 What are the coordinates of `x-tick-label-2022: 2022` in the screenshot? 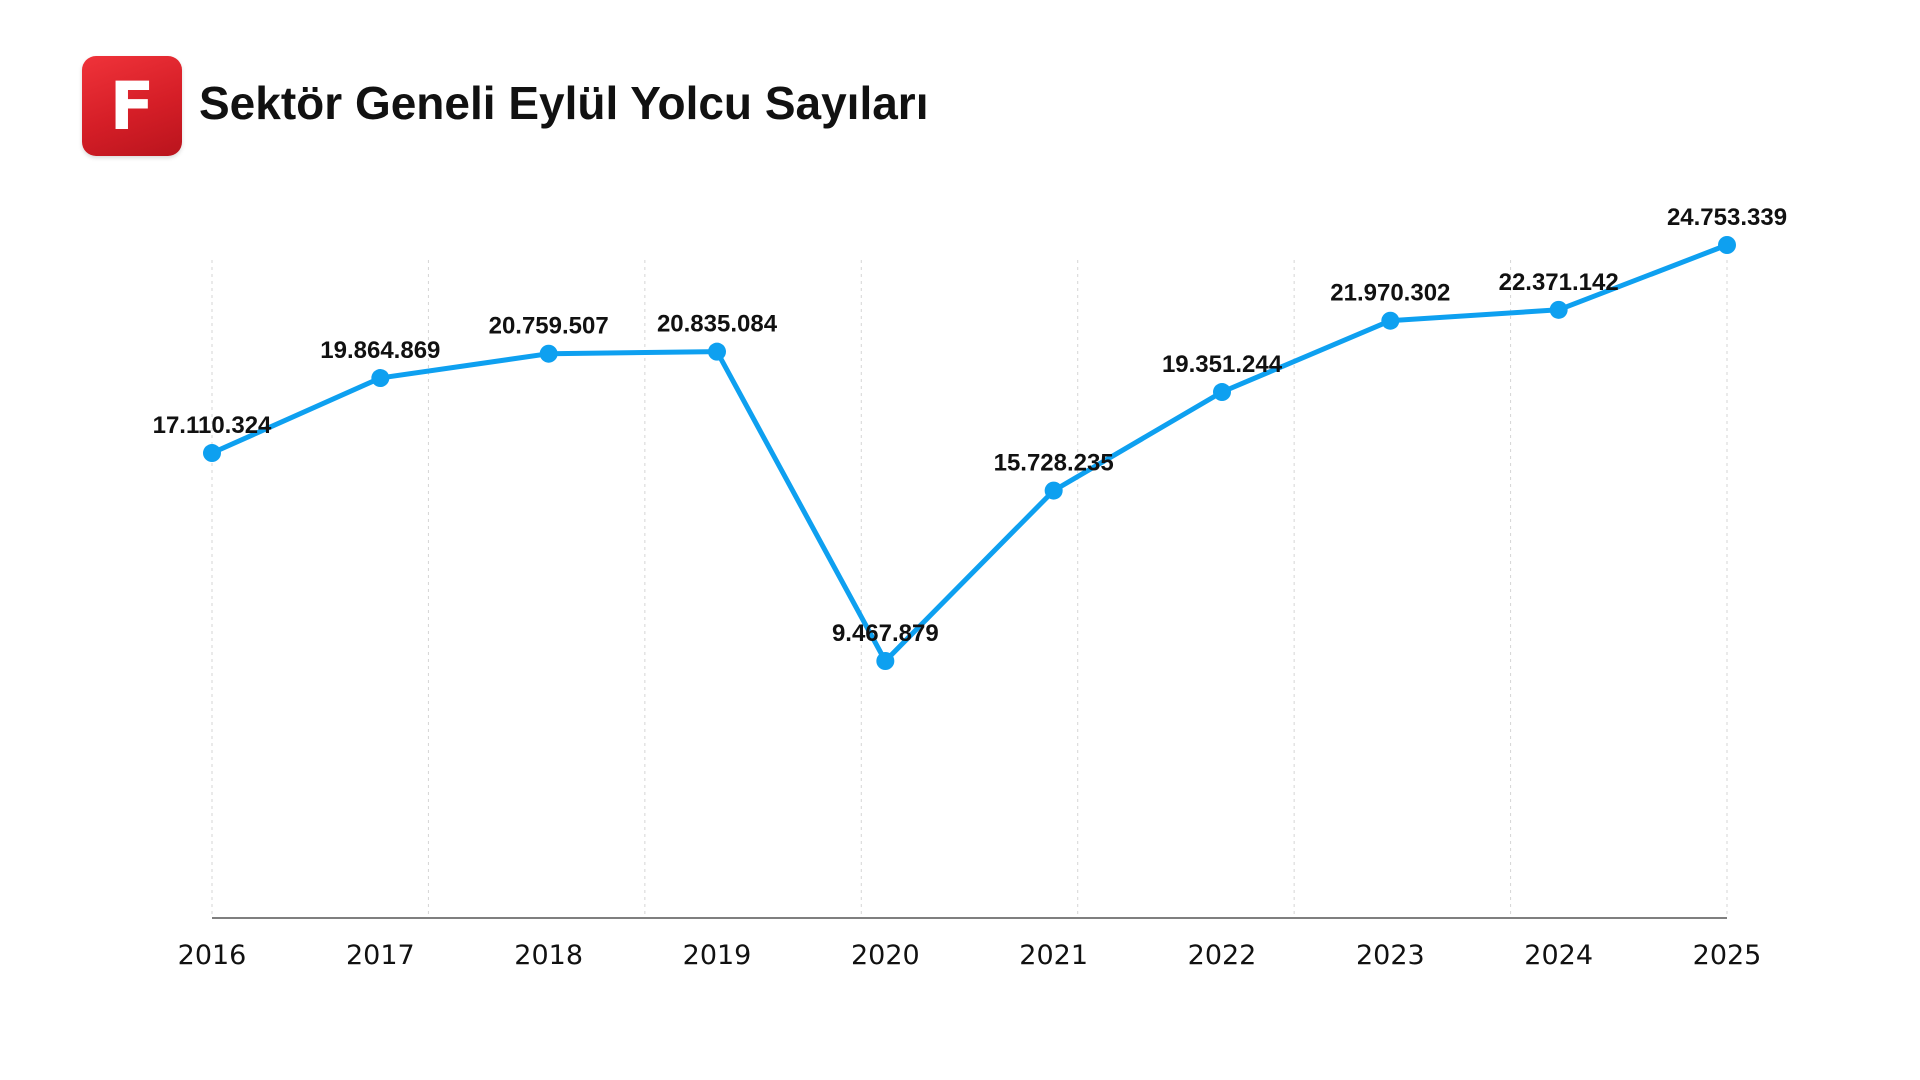 It's located at (1222, 955).